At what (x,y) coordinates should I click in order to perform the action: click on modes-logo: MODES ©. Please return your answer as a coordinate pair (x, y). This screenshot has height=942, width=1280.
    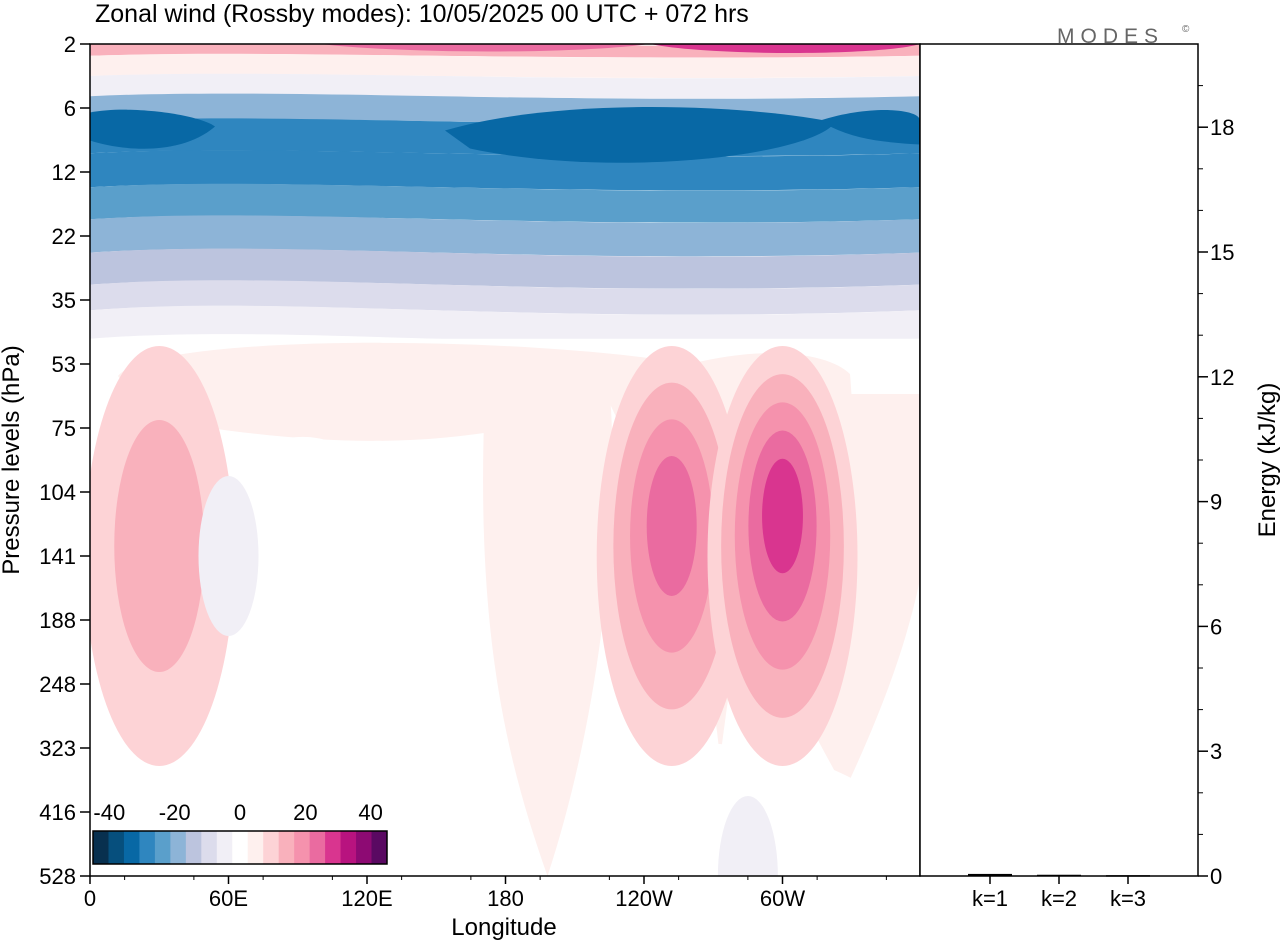
    Looking at the image, I should click on (1123, 36).